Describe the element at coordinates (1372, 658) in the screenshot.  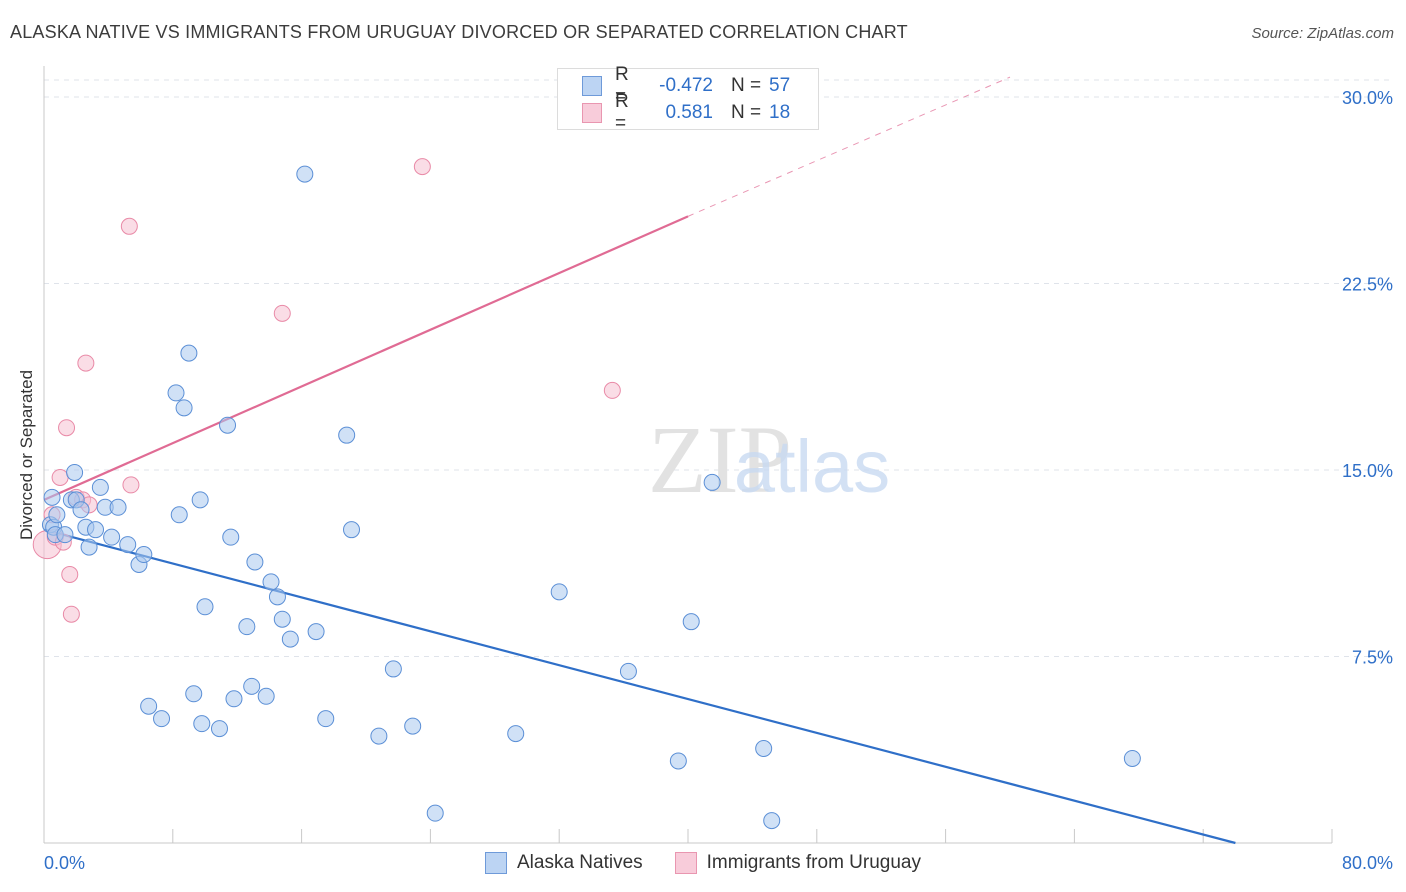
I see `y-tick-label: 7.5%` at that location.